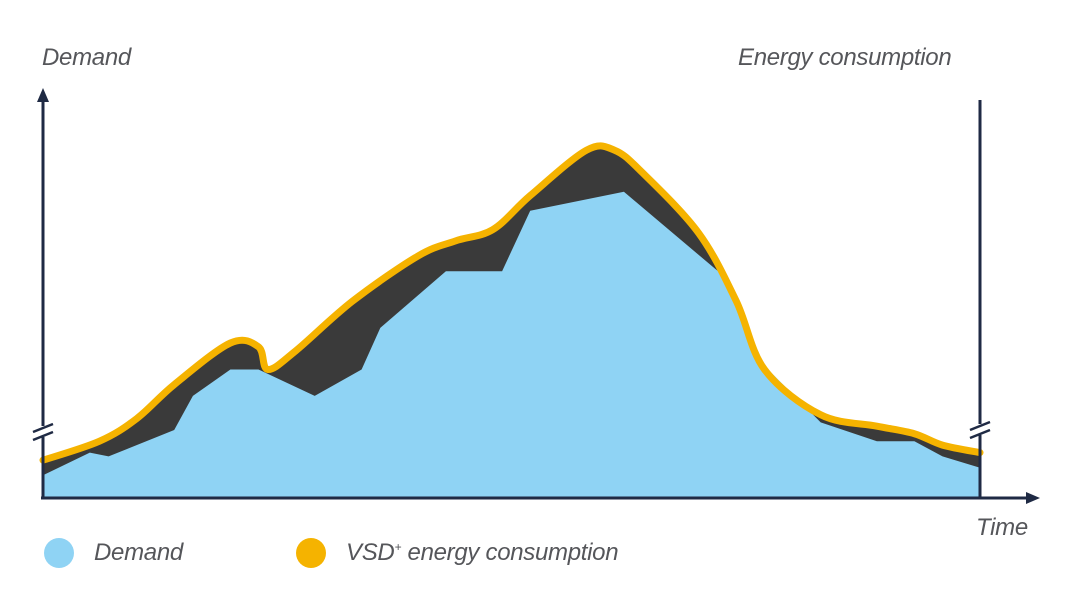 The image size is (1080, 611). What do you see at coordinates (1002, 527) in the screenshot?
I see `x-axis-title: Time` at bounding box center [1002, 527].